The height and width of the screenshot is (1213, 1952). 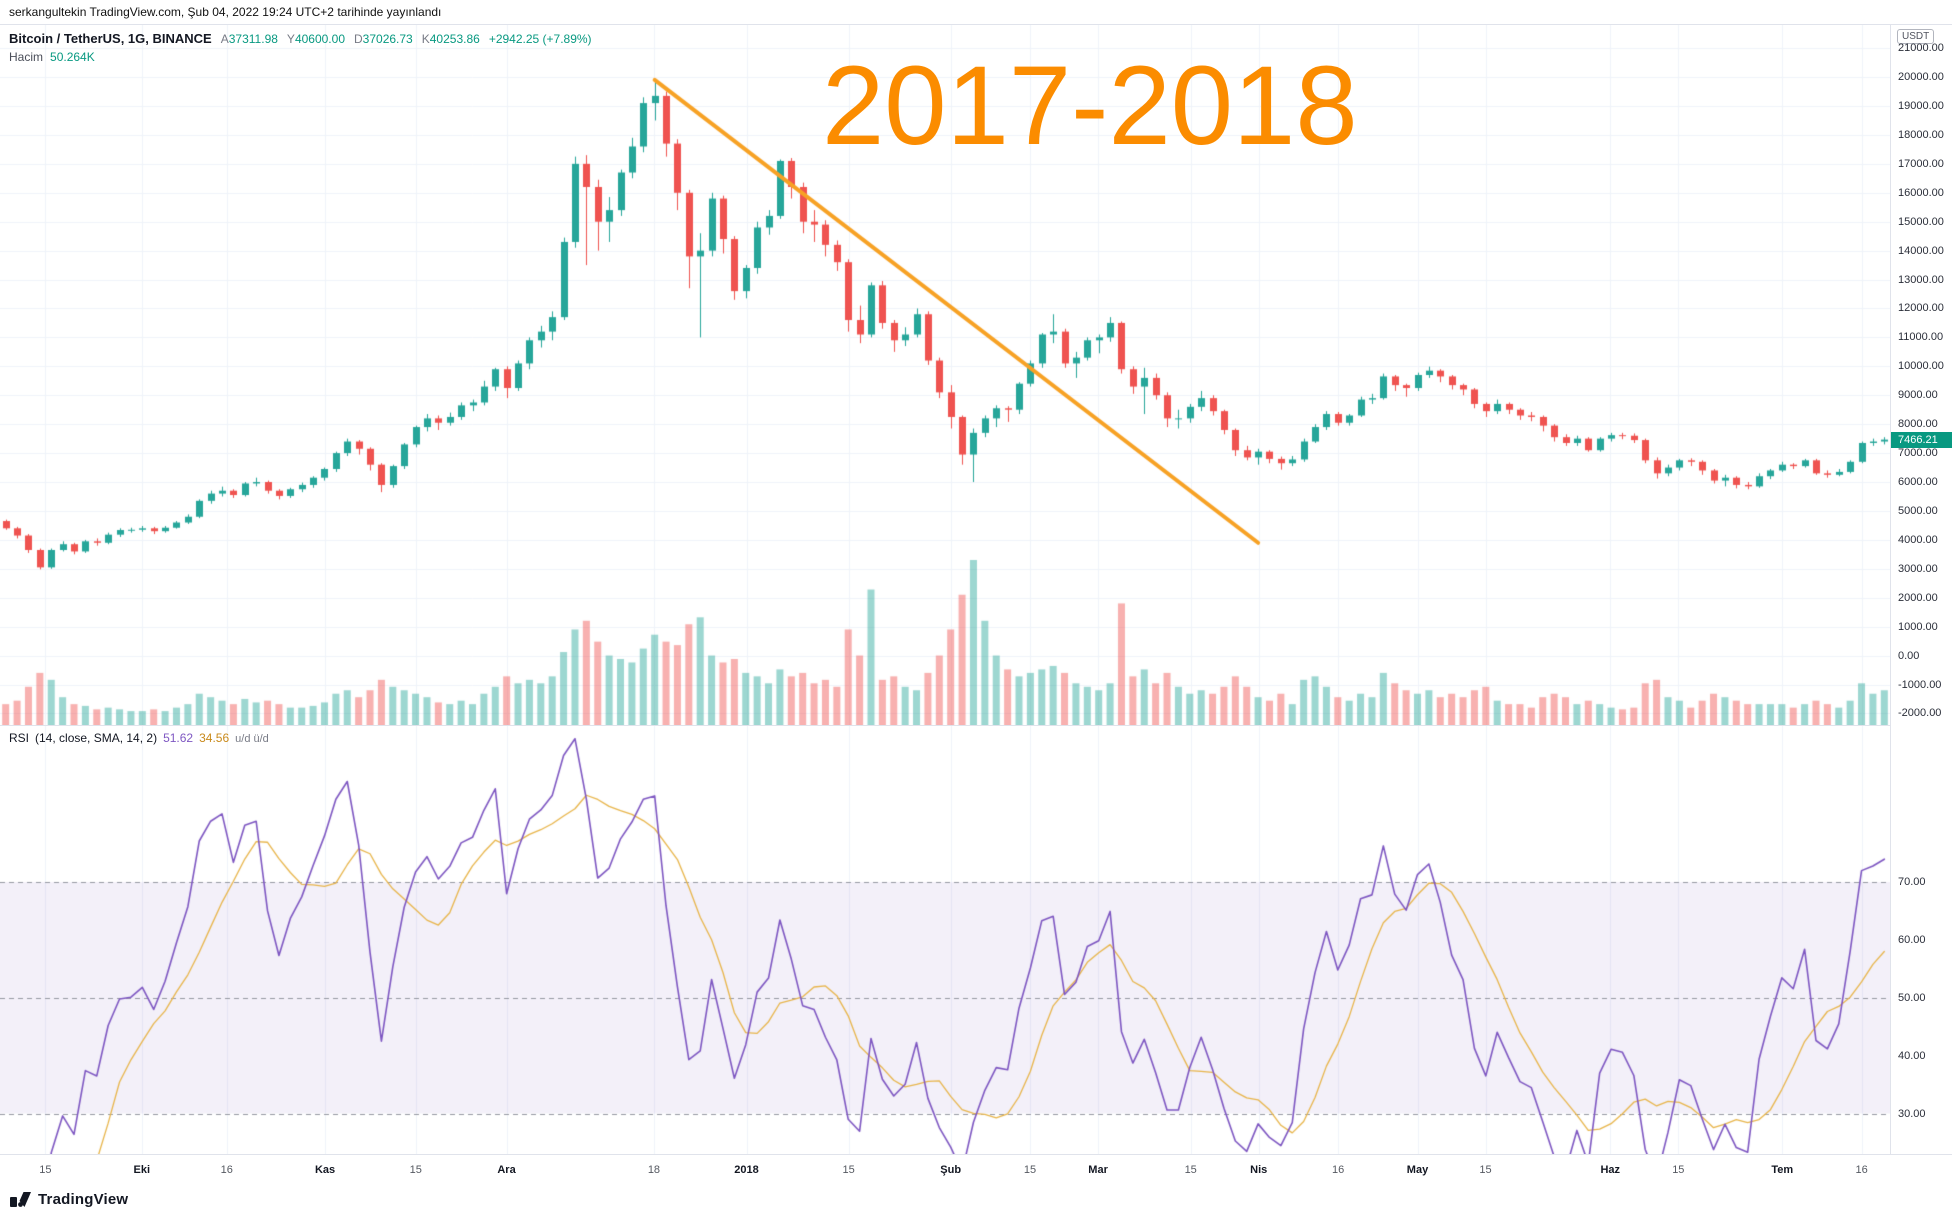 What do you see at coordinates (1912, 940) in the screenshot?
I see `rsi-tick-label: 60.00` at bounding box center [1912, 940].